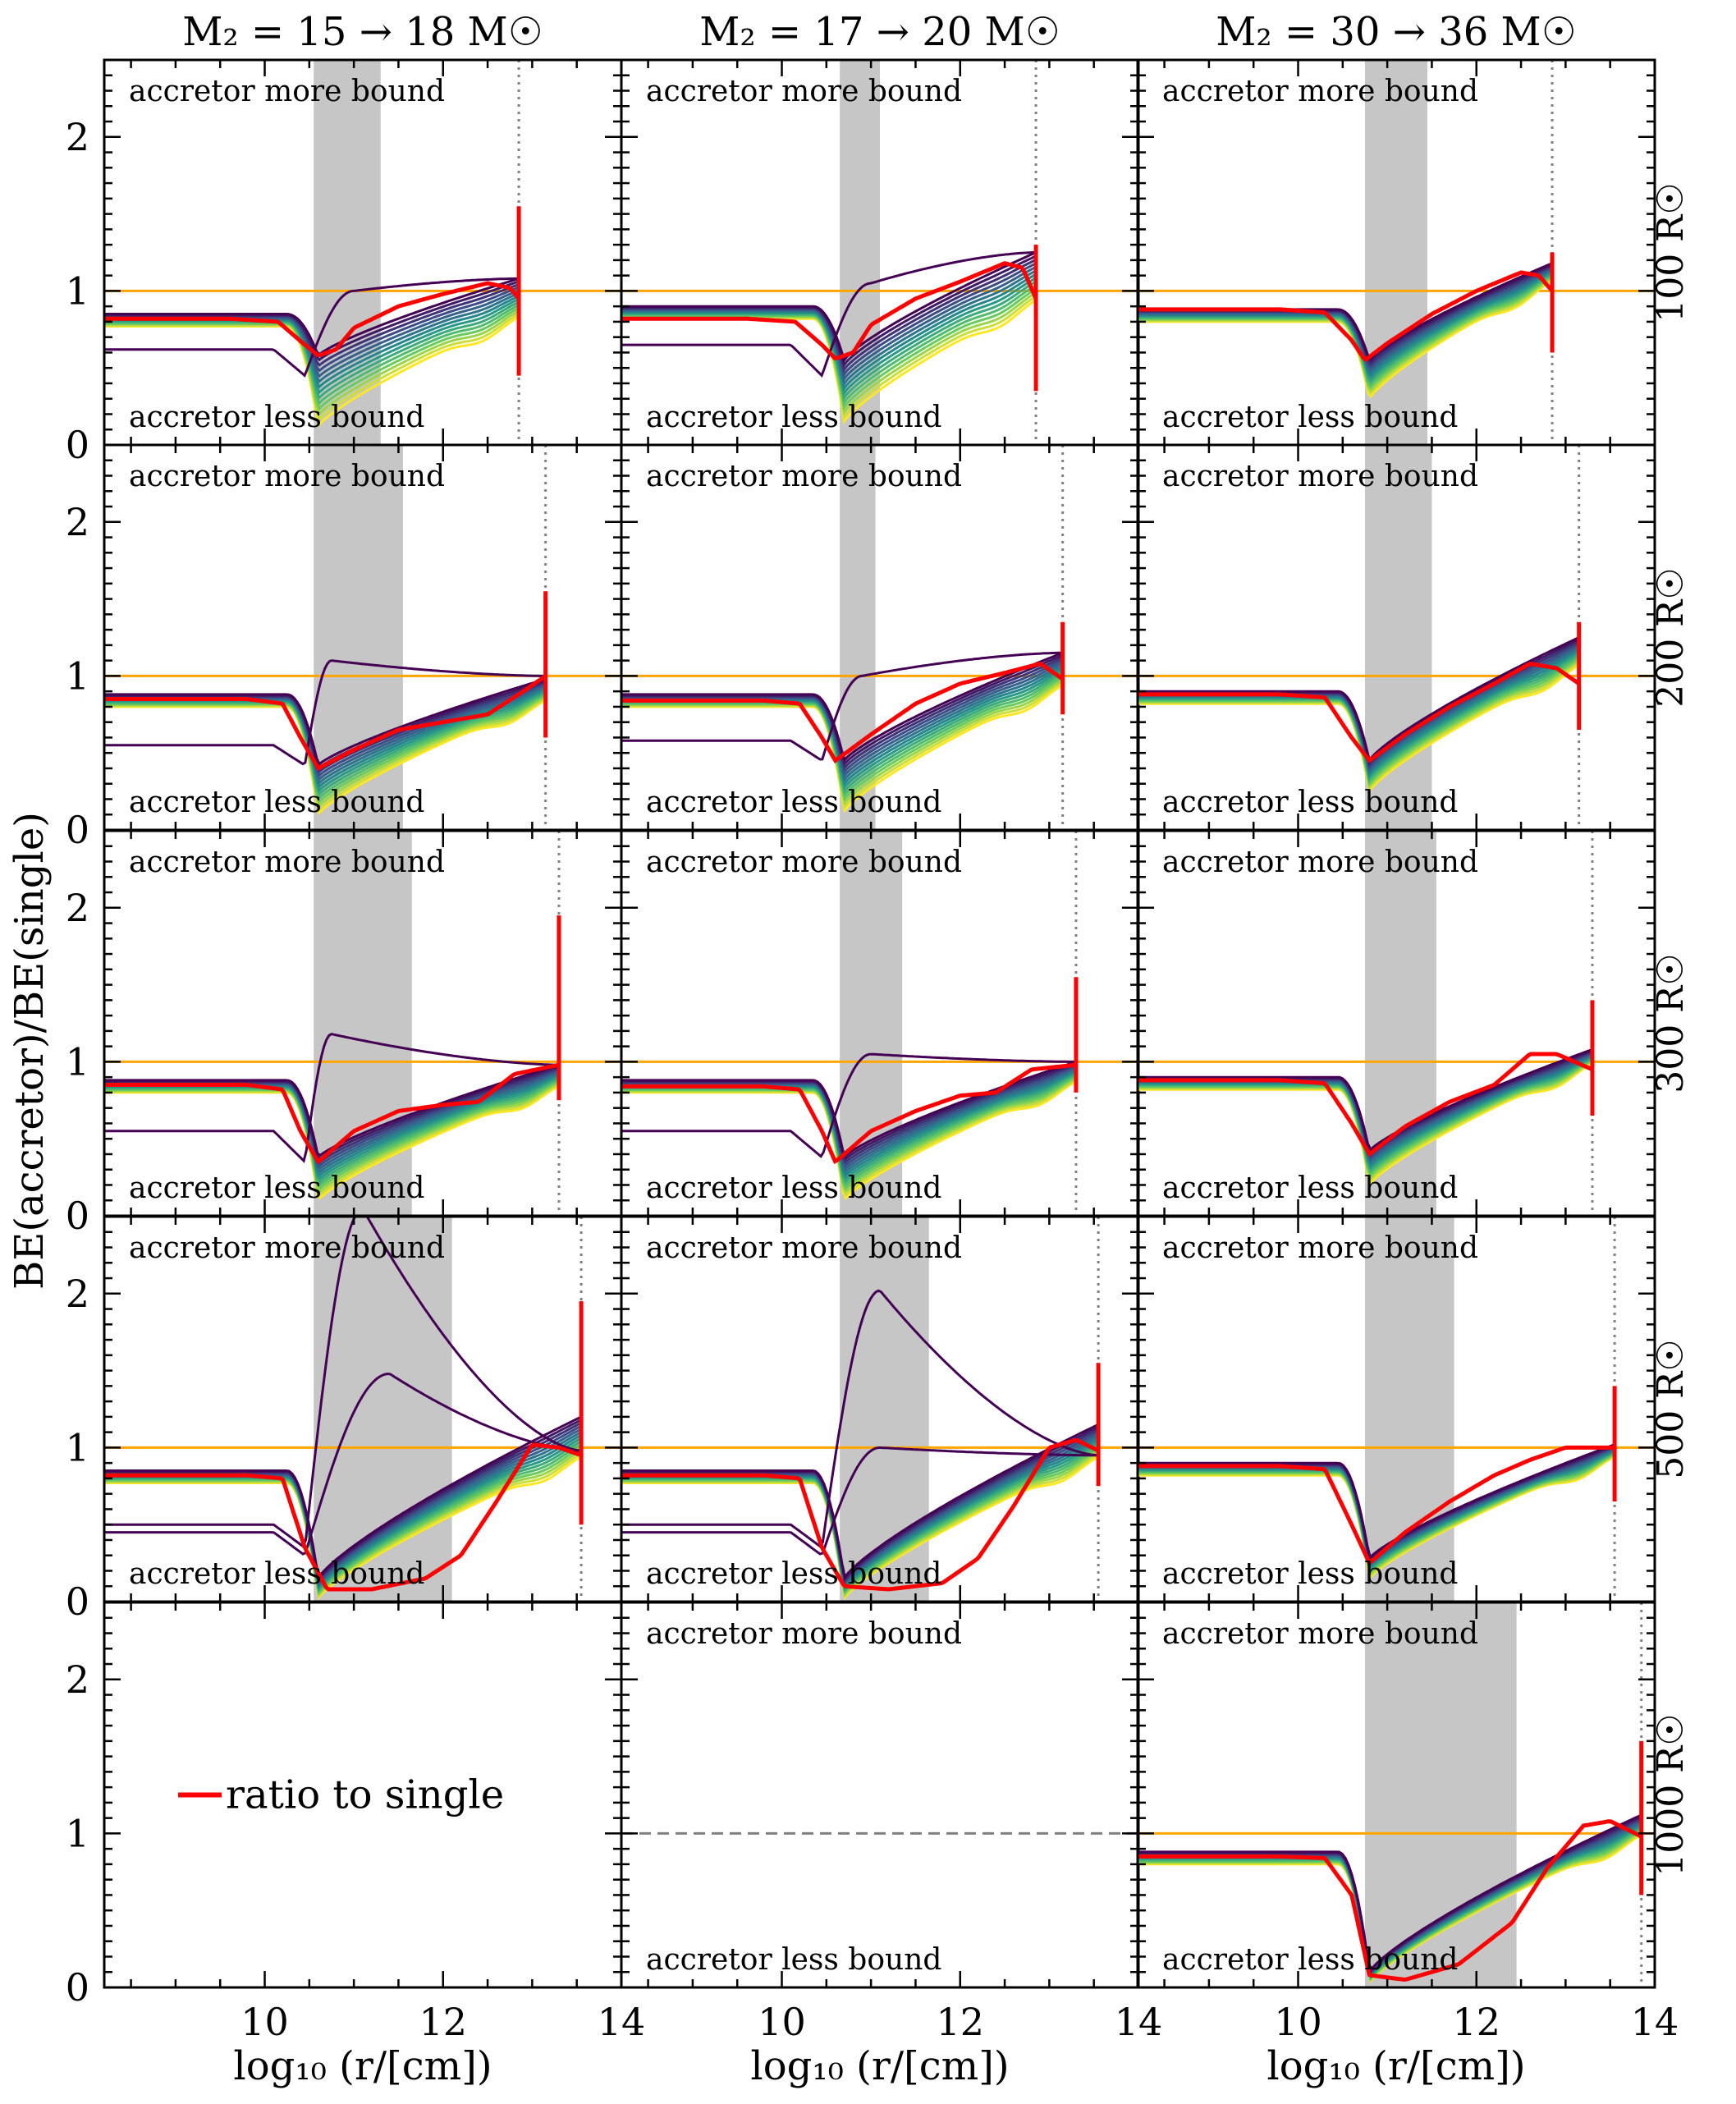 Image resolution: width=1736 pixels, height=2104 pixels. Describe the element at coordinates (1396, 253) in the screenshot. I see `panel-r0-c2: accretor more bound accretor less bound` at that location.